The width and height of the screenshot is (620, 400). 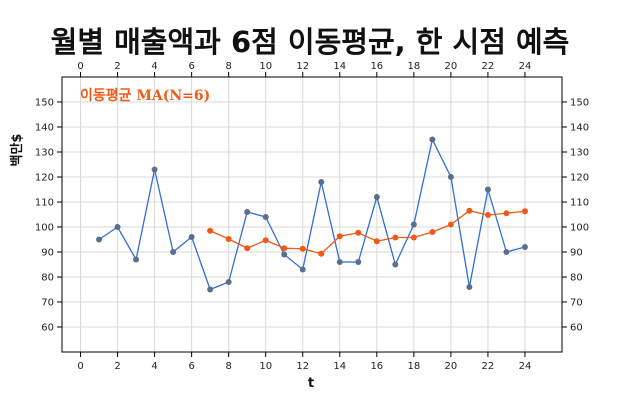 What do you see at coordinates (80, 366) in the screenshot?
I see `x-tick-label-bottom: 0` at bounding box center [80, 366].